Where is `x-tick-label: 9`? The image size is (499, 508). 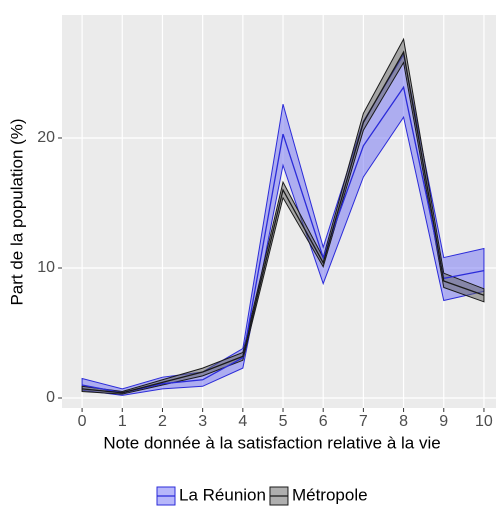 x-tick-label: 9 is located at coordinates (443, 421).